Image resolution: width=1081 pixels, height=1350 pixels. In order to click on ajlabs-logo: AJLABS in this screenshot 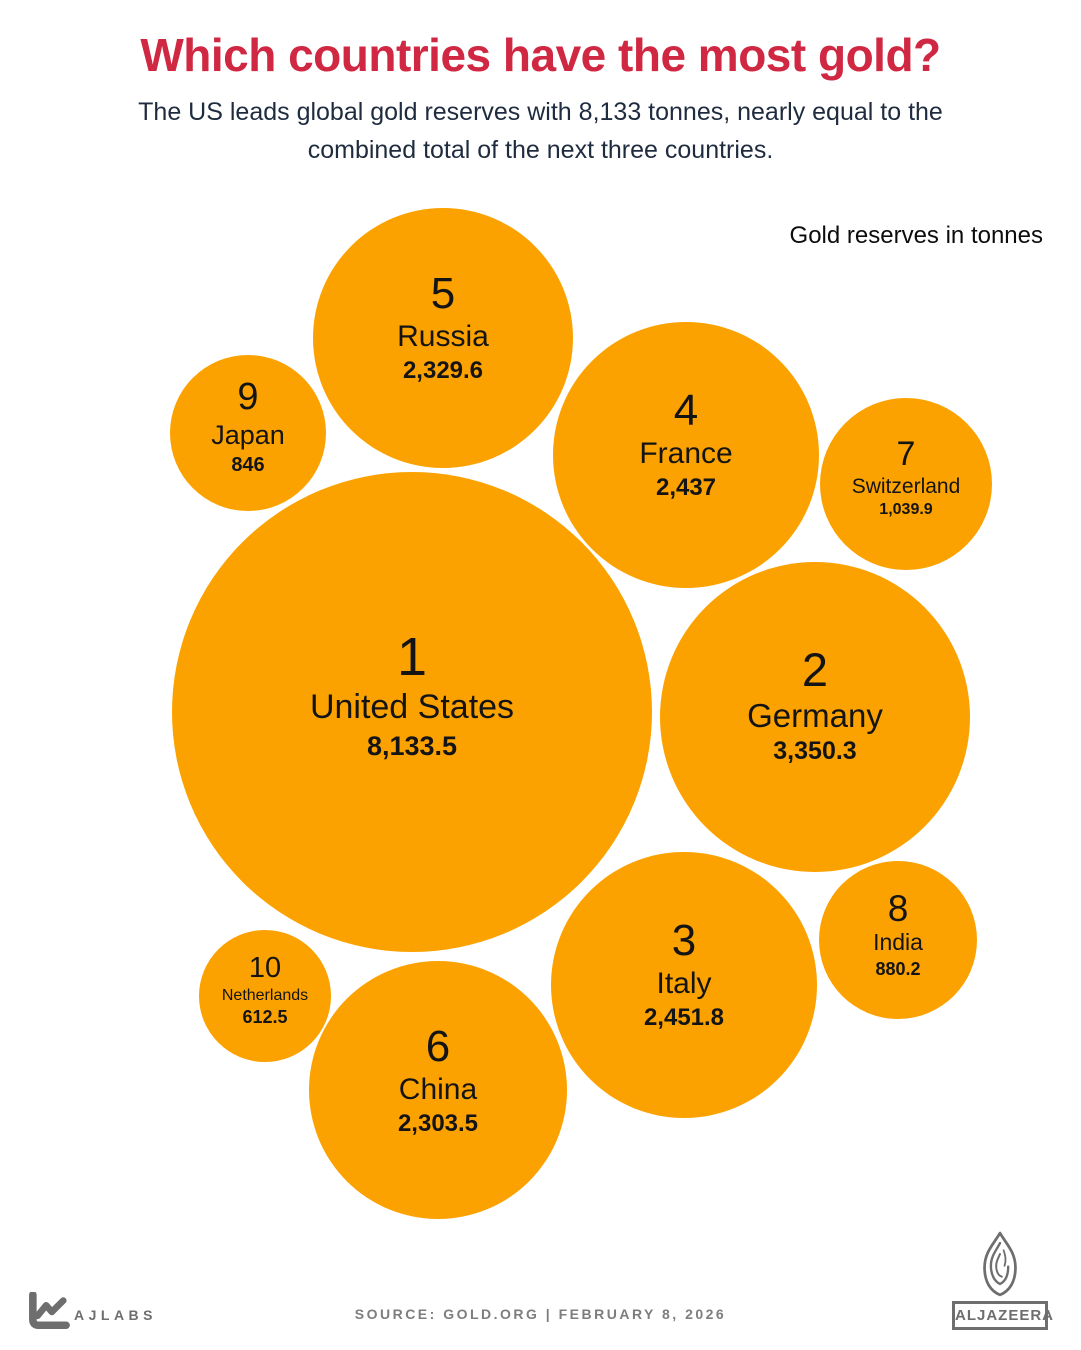, I will do `click(92, 1311)`.